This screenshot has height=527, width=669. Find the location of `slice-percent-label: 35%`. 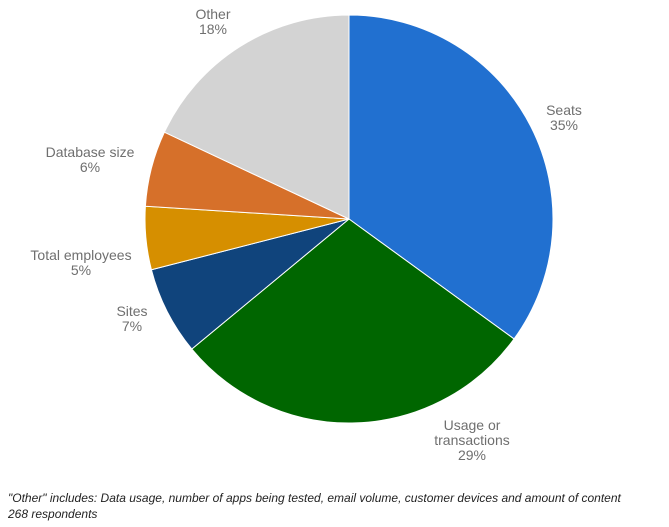

slice-percent-label: 35% is located at coordinates (564, 125).